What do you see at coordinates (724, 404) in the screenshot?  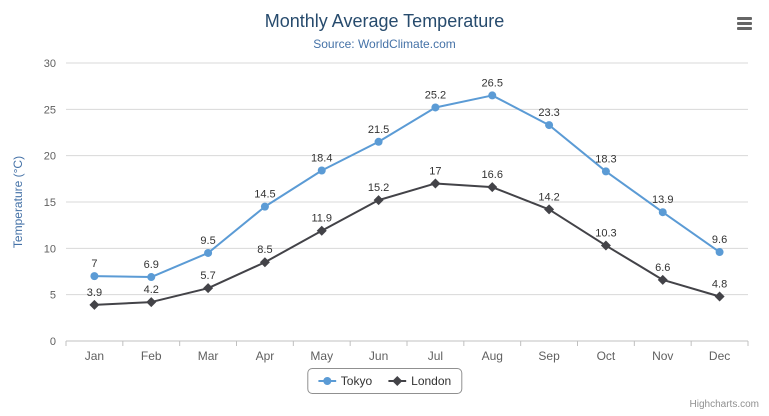 I see `highcharts-credits-link: Highcharts.com` at bounding box center [724, 404].